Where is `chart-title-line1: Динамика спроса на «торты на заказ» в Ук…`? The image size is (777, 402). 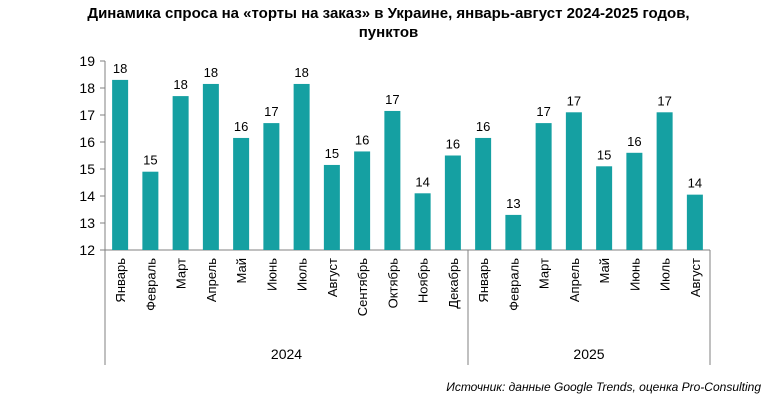 chart-title-line1: Динамика спроса на «торты на заказ» в Ук… is located at coordinates (388, 13).